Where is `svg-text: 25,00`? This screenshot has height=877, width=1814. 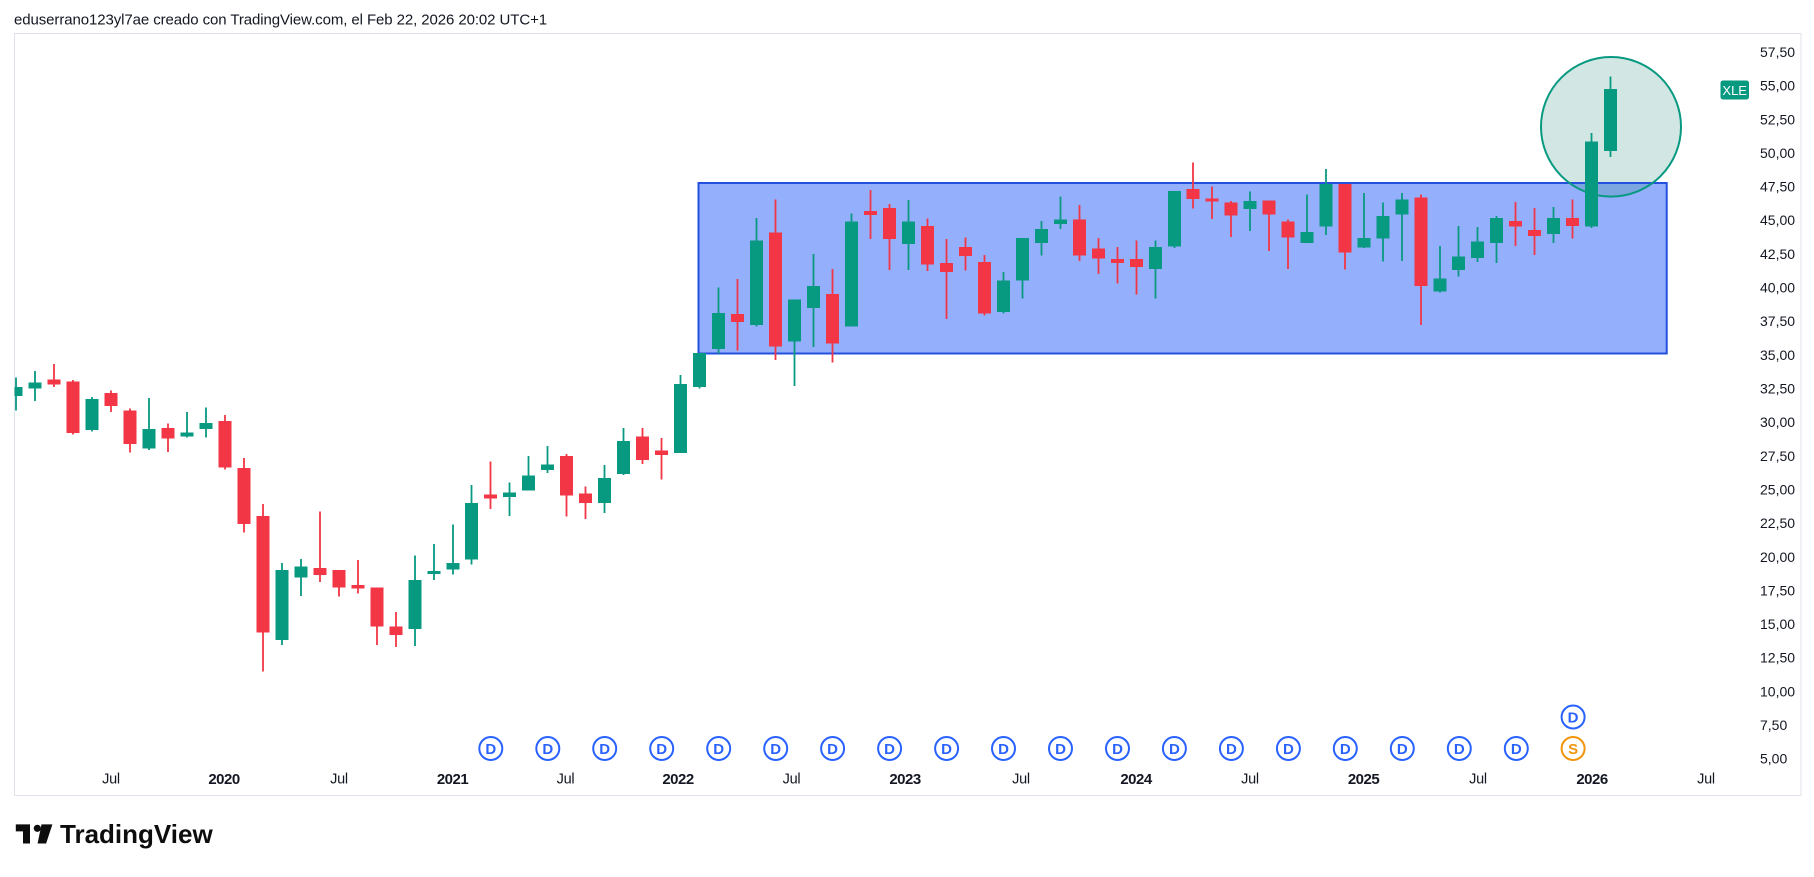 svg-text: 25,00 is located at coordinates (1777, 489).